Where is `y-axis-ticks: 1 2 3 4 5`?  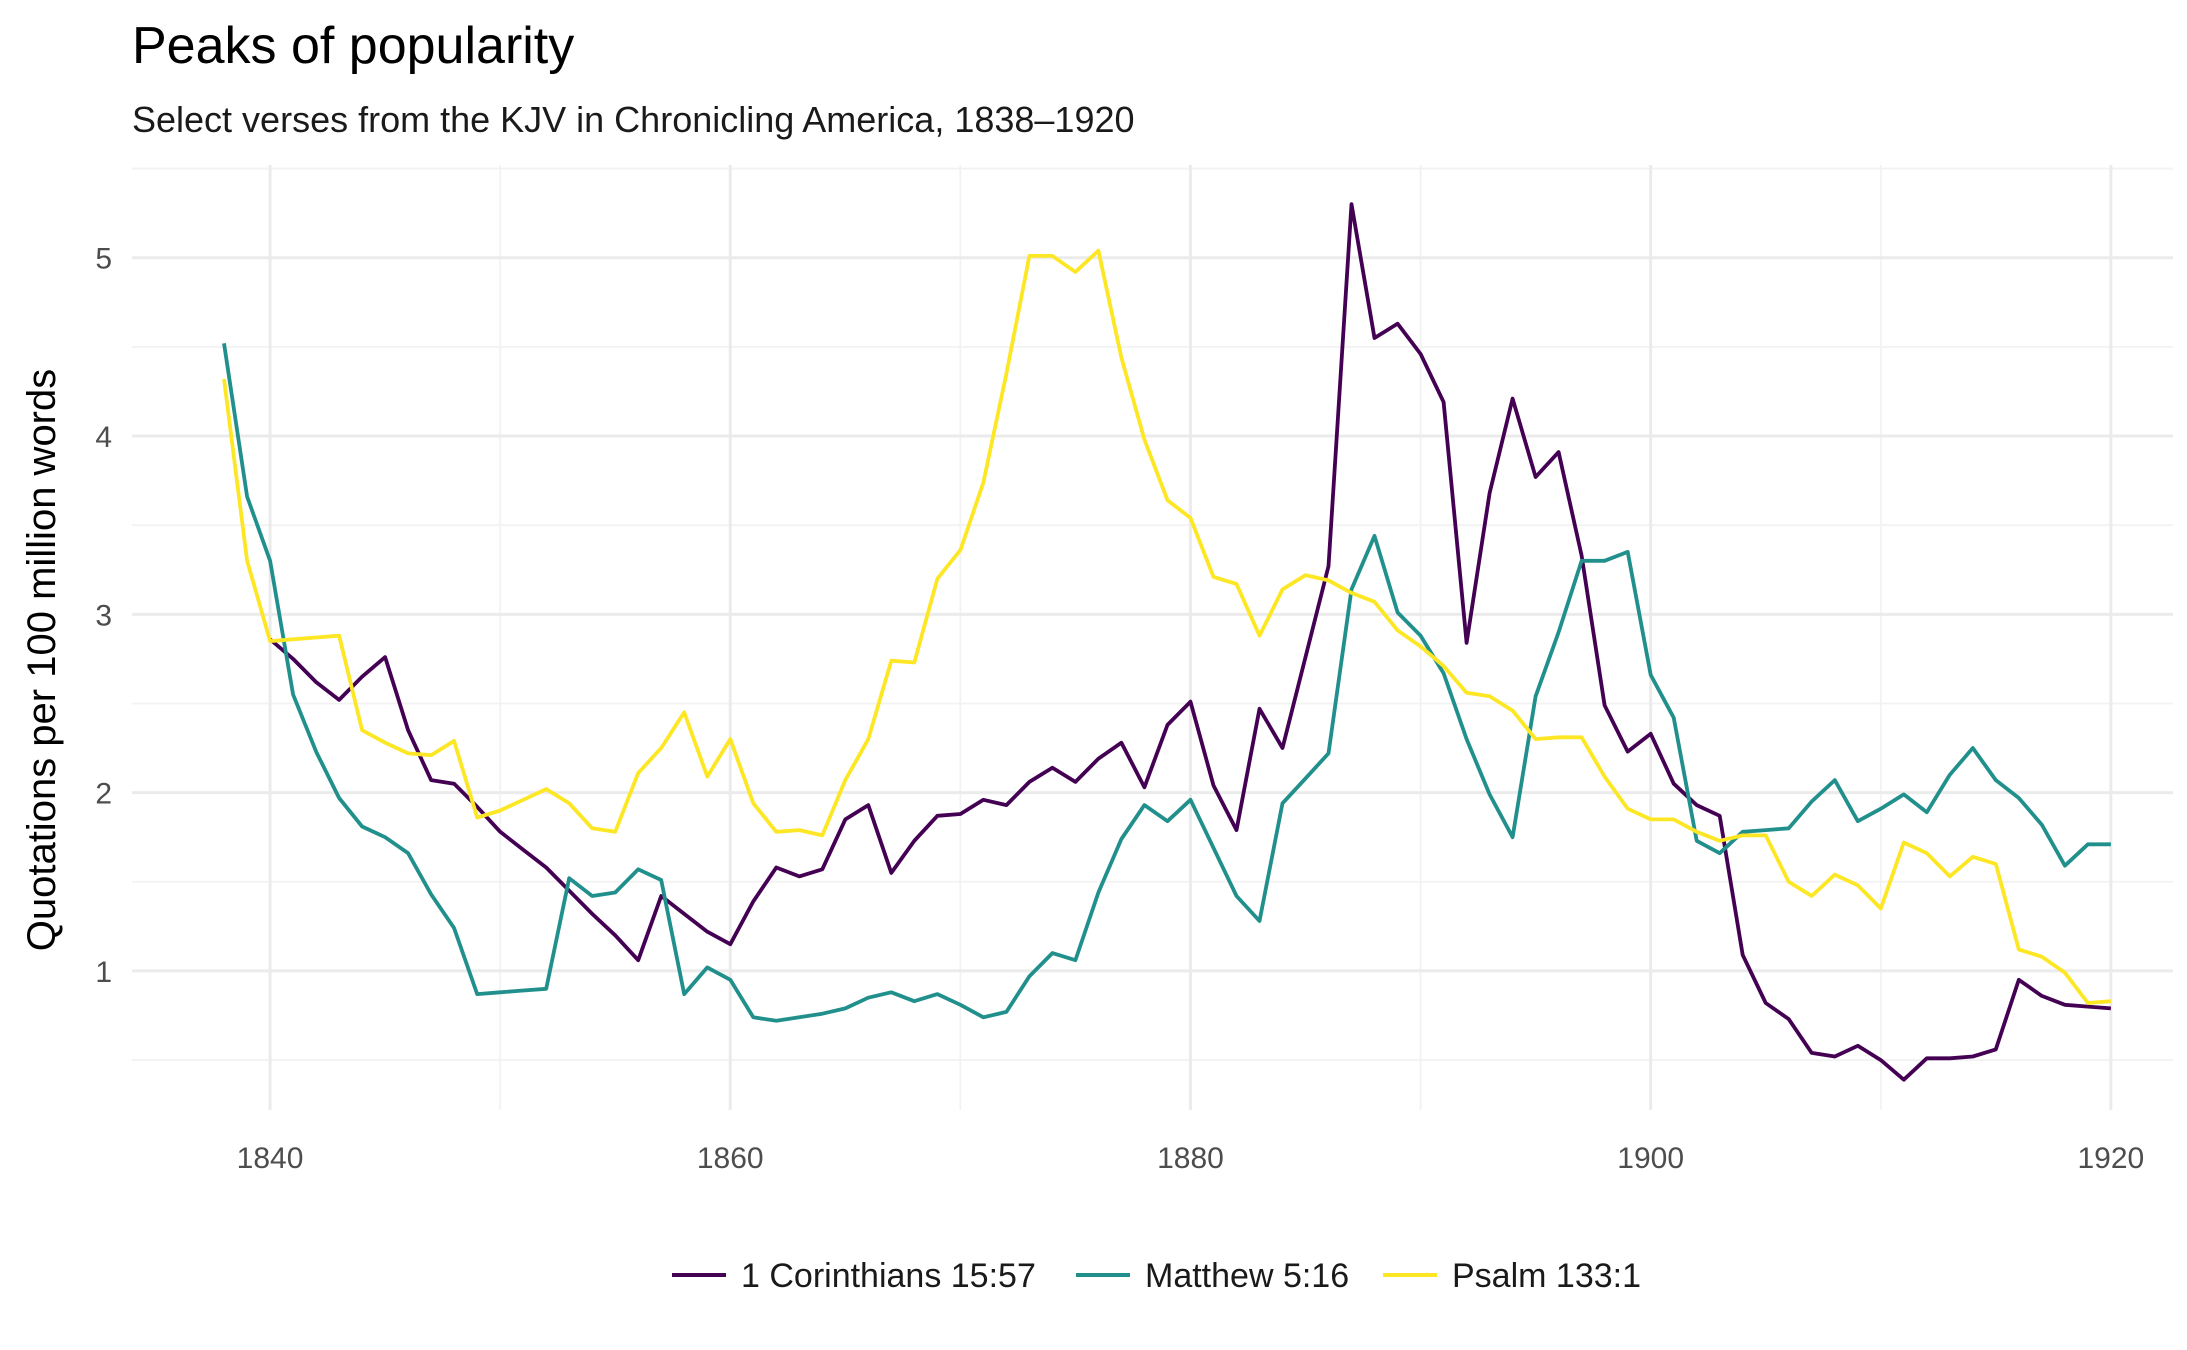
y-axis-ticks: 1 2 3 4 5 is located at coordinates (103, 616).